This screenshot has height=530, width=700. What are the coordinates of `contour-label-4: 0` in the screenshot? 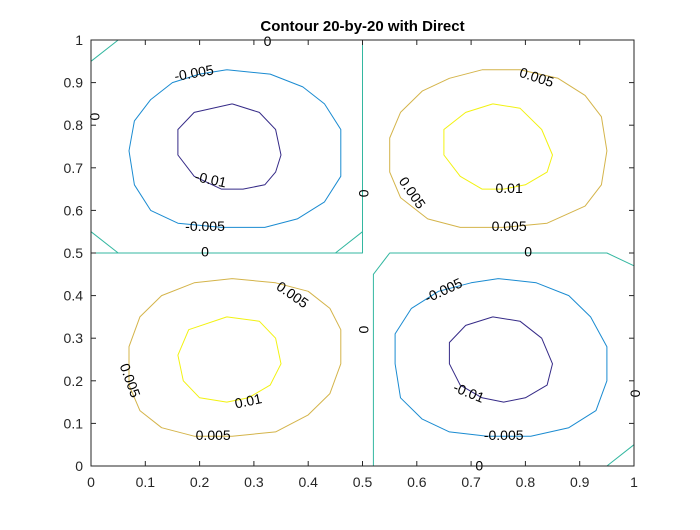 It's located at (364, 330).